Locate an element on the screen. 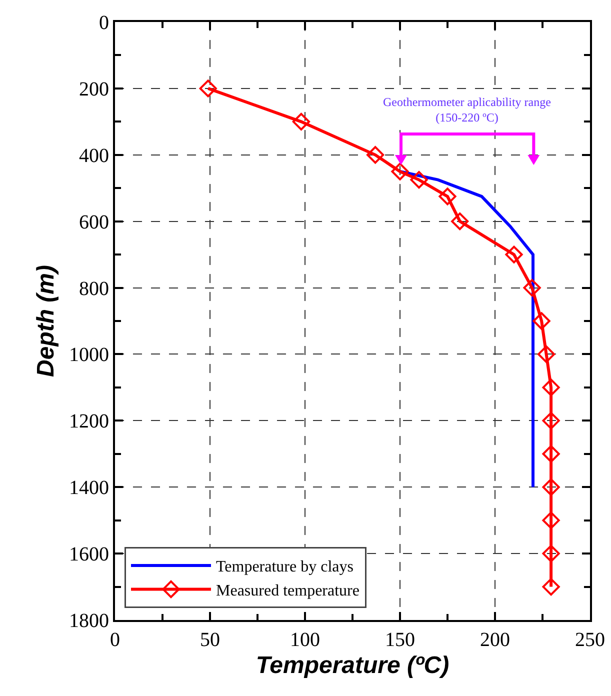  y-tick-label: 1200 is located at coordinates (89, 421).